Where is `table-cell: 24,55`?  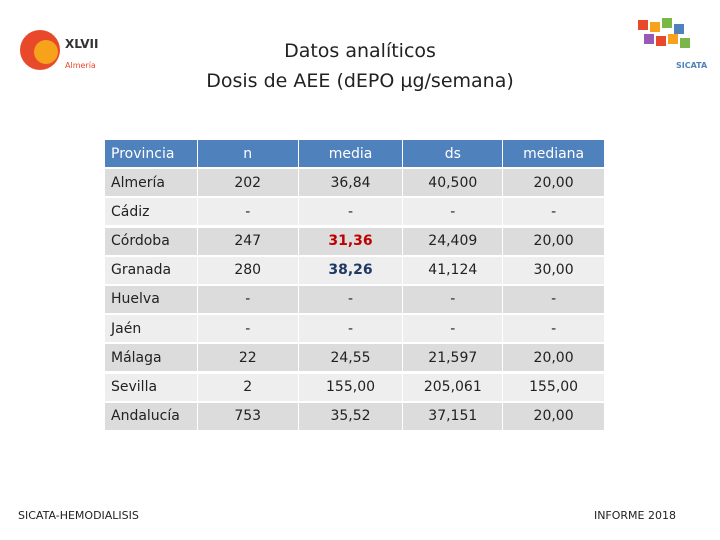
table-cell: 24,55 is located at coordinates (350, 358).